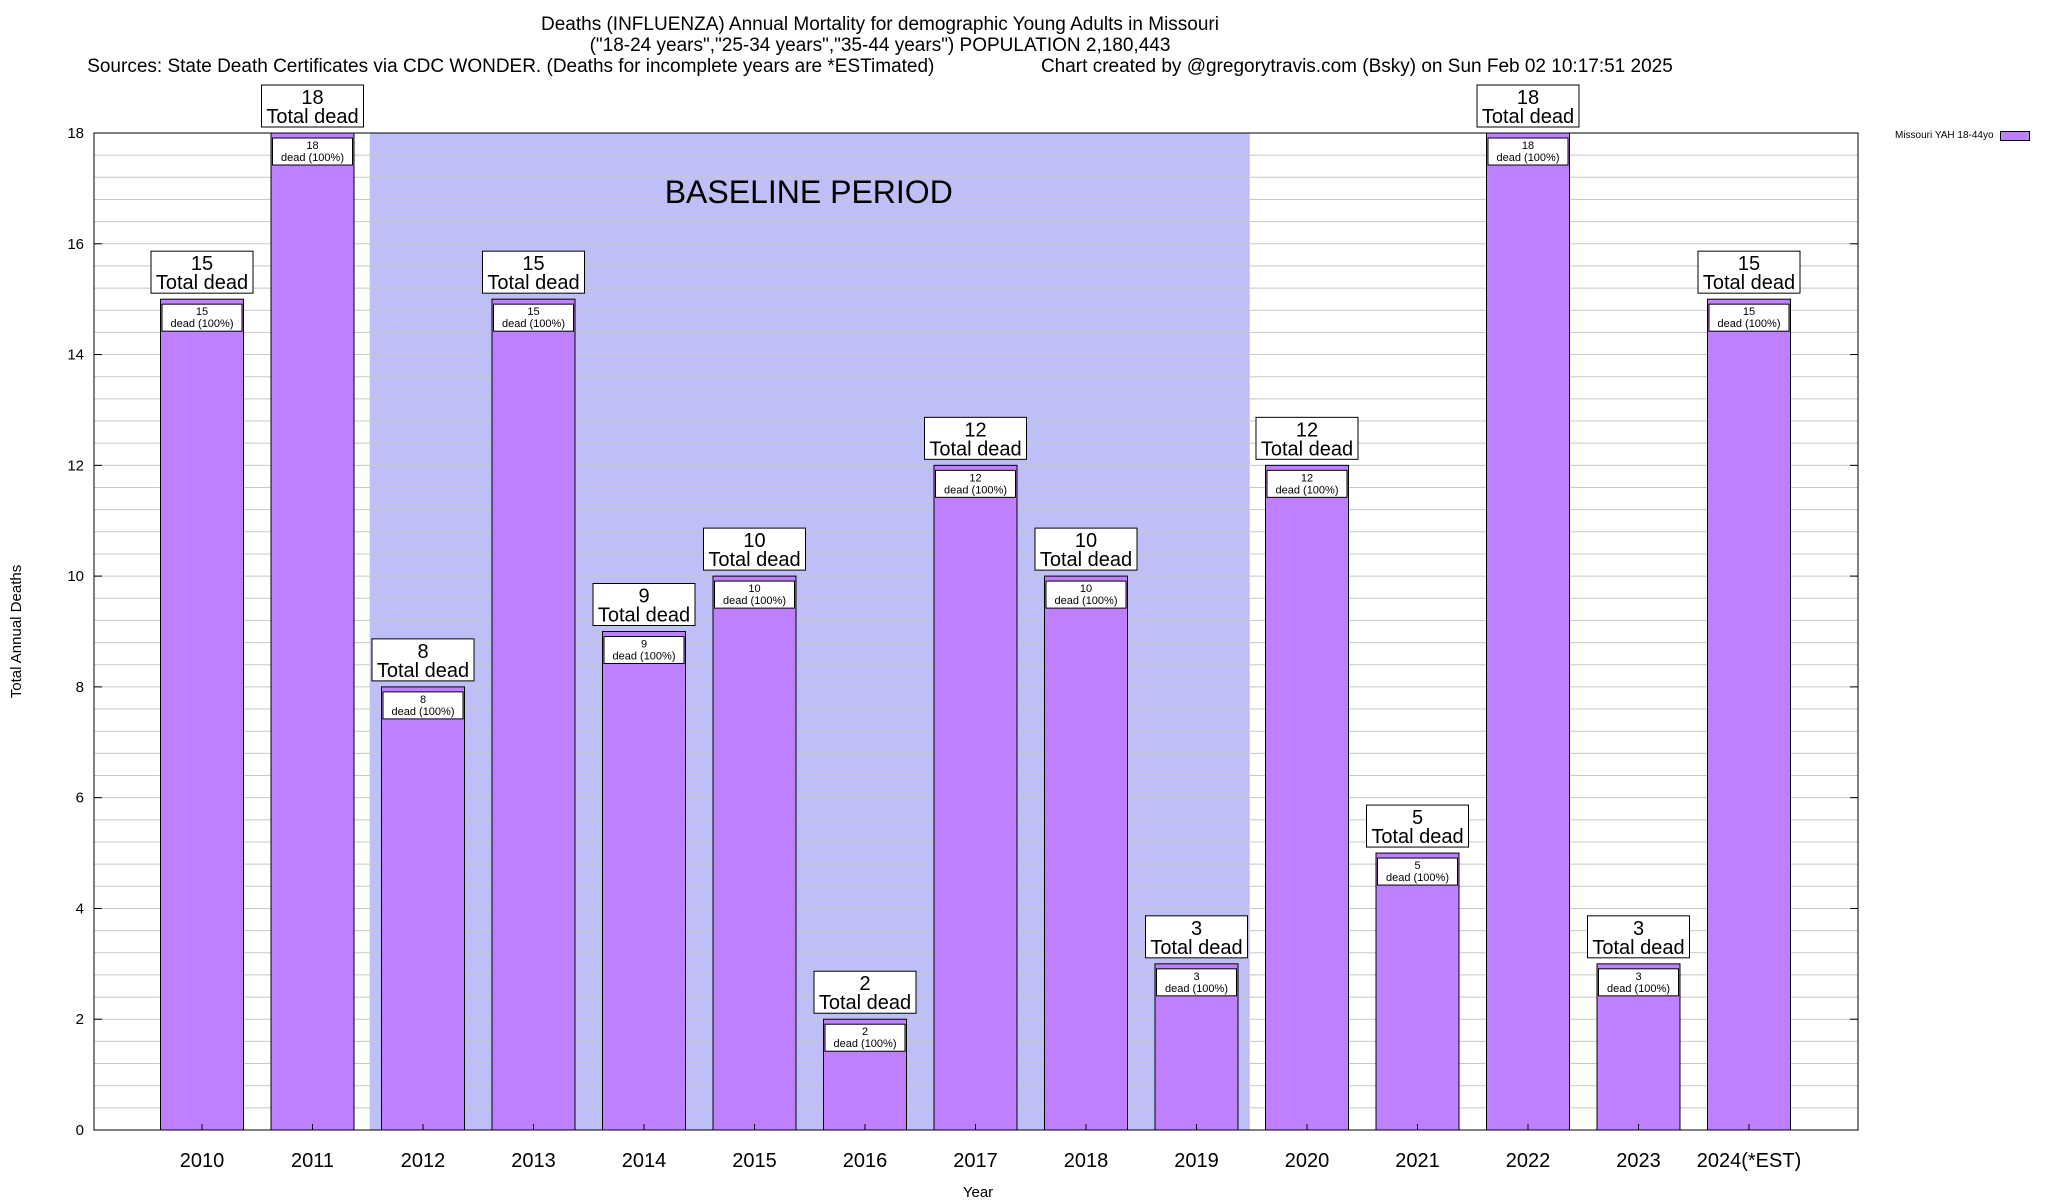  What do you see at coordinates (1944, 135) in the screenshot?
I see `legend-label: Missouri YAH 18-44yo` at bounding box center [1944, 135].